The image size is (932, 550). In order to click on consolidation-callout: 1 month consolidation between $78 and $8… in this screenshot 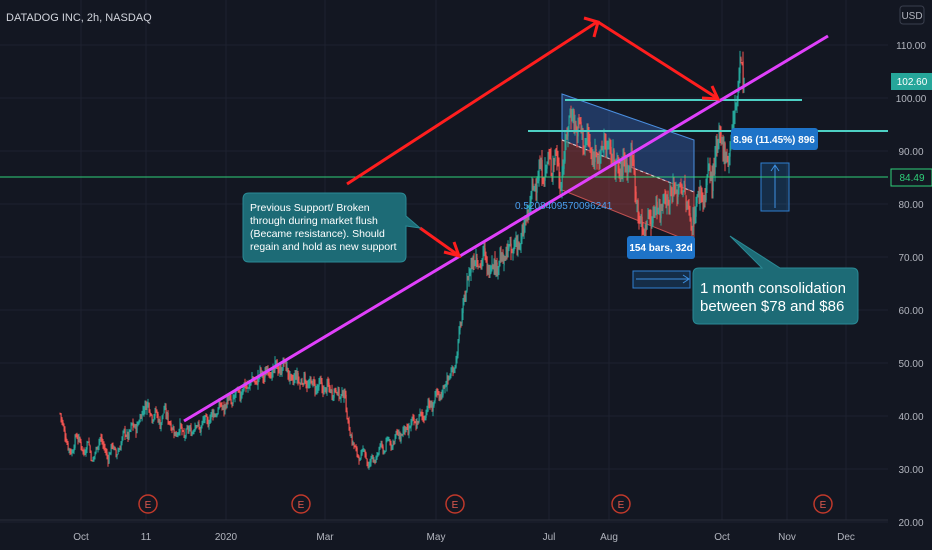, I will do `click(775, 280)`.